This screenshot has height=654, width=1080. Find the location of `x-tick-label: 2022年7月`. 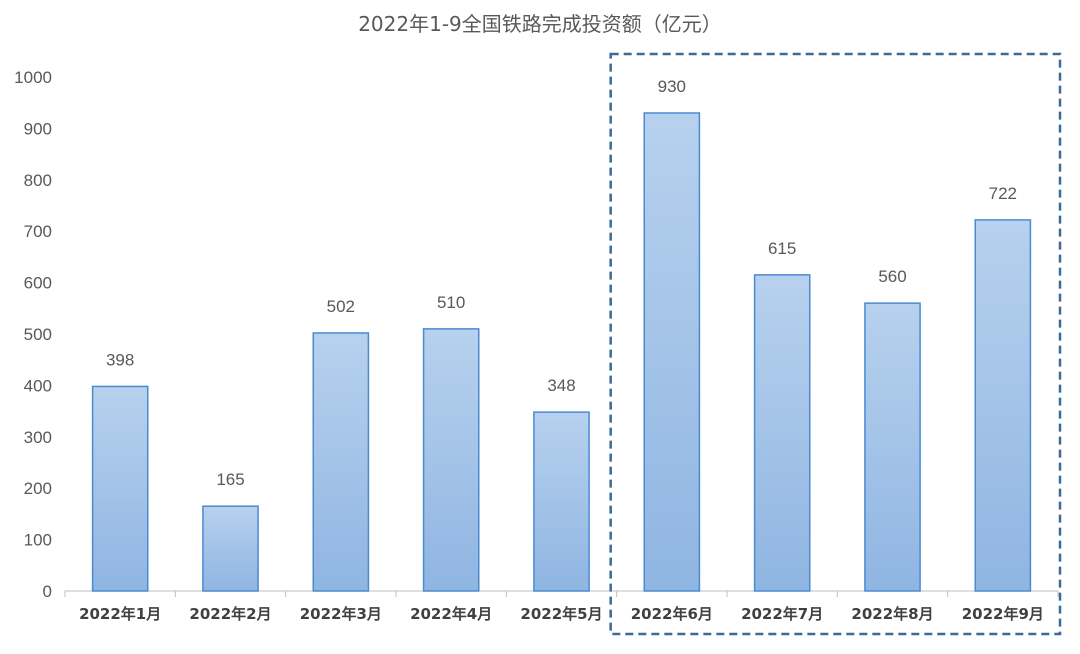

x-tick-label: 2022年7月 is located at coordinates (782, 614).